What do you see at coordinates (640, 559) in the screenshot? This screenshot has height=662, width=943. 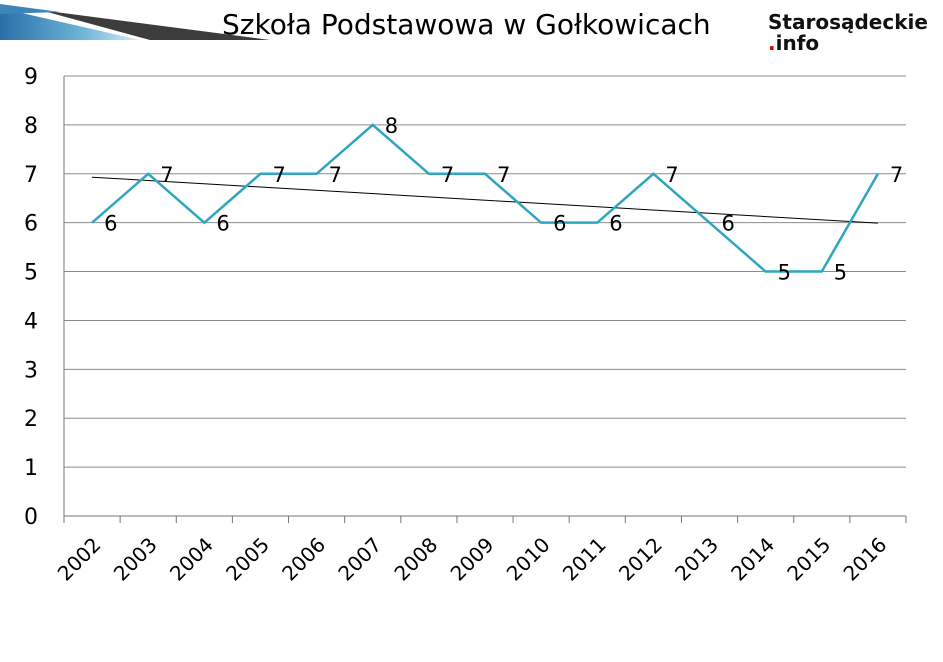 I see `x-tick-label: 2012` at bounding box center [640, 559].